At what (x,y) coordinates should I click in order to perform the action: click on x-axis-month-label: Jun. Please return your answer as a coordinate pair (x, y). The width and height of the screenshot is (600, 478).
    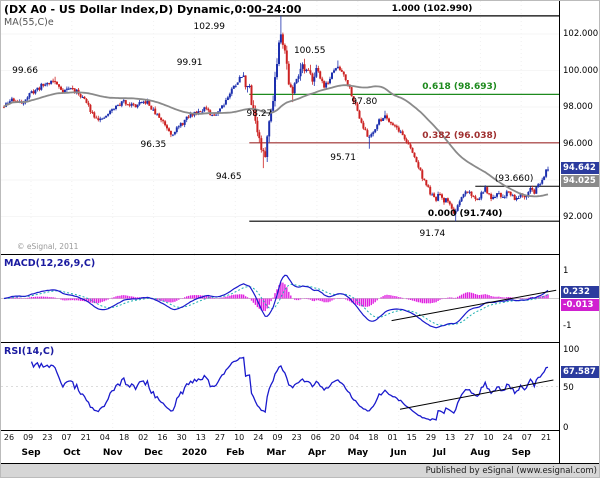
    Looking at the image, I should click on (398, 453).